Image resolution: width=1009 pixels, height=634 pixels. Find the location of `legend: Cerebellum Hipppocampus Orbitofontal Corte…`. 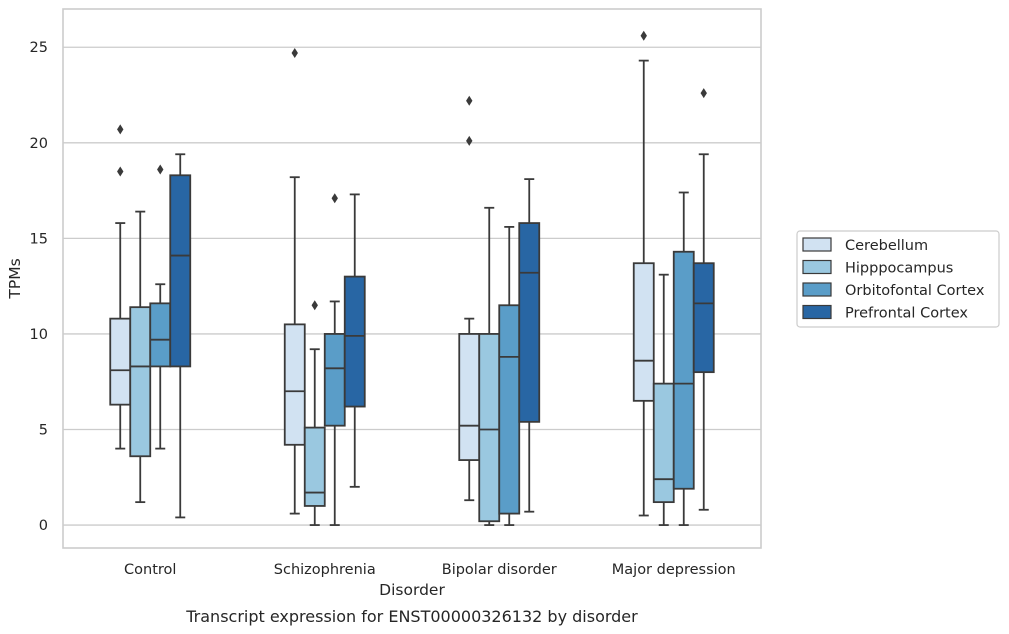

legend: Cerebellum Hipppocampus Orbitofontal Corte… is located at coordinates (898, 279).